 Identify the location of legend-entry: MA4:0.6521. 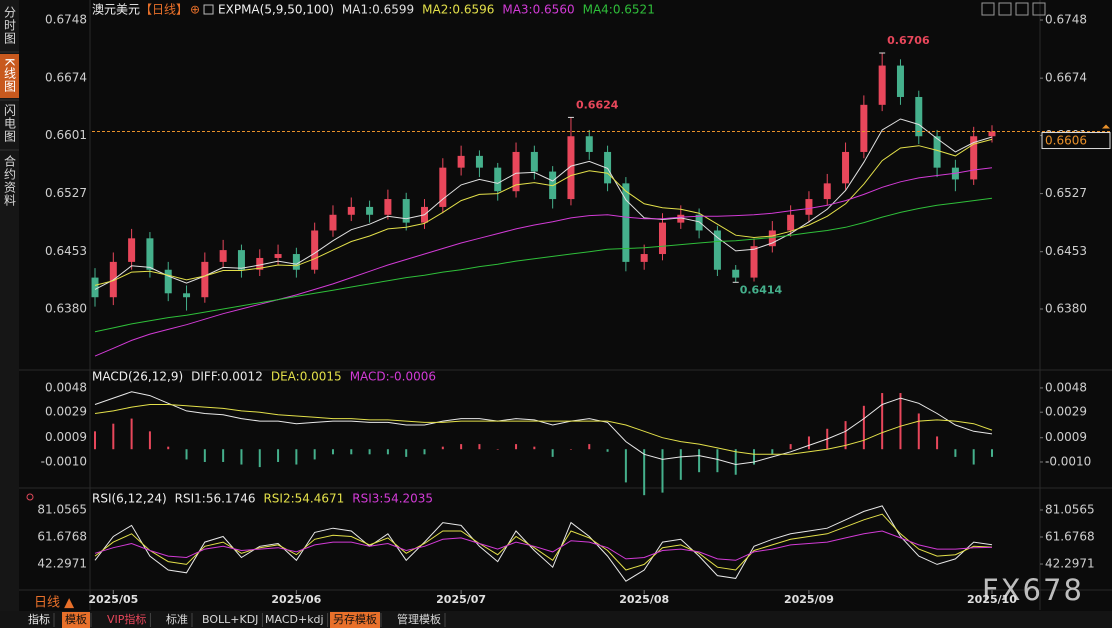
(619, 10).